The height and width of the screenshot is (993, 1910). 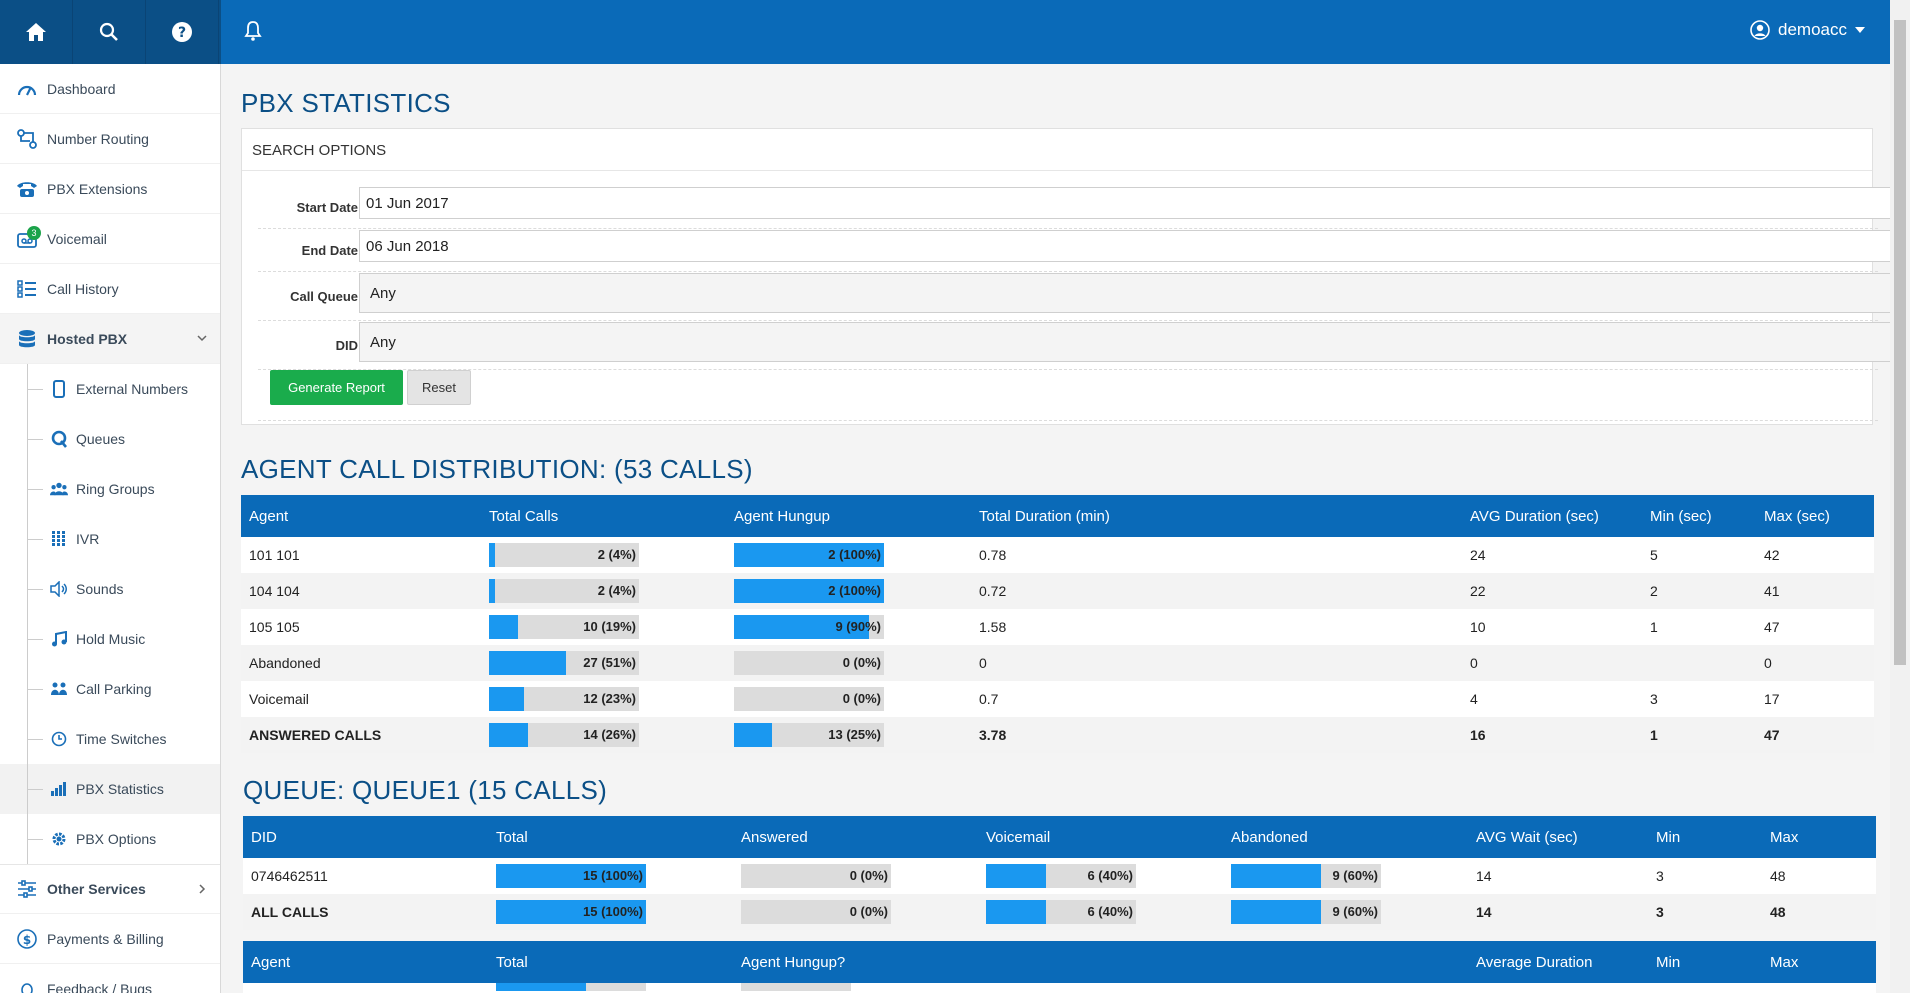 I want to click on home-button, so click(x=36, y=32).